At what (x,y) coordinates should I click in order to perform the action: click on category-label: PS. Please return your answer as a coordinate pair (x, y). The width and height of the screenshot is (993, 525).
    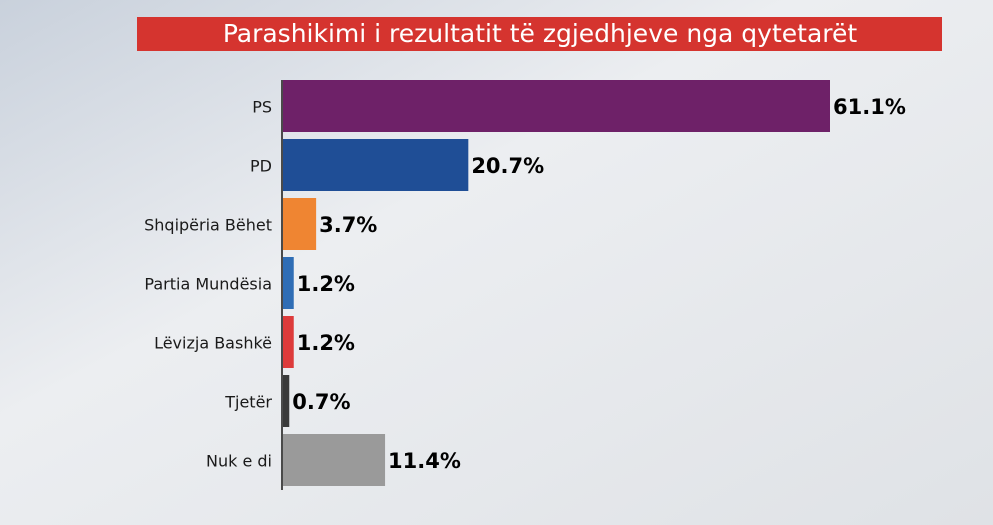
    Looking at the image, I should click on (262, 107).